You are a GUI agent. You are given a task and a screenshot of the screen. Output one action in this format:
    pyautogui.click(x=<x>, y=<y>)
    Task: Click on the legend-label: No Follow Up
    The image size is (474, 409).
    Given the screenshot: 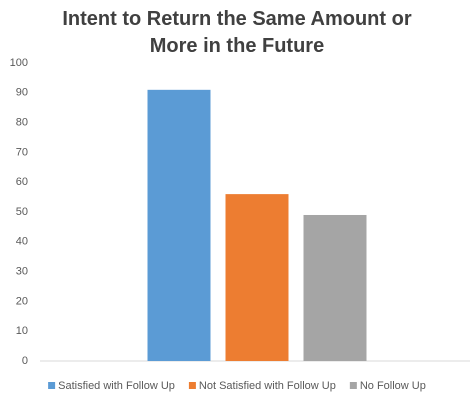 What is the action you would take?
    pyautogui.click(x=393, y=386)
    